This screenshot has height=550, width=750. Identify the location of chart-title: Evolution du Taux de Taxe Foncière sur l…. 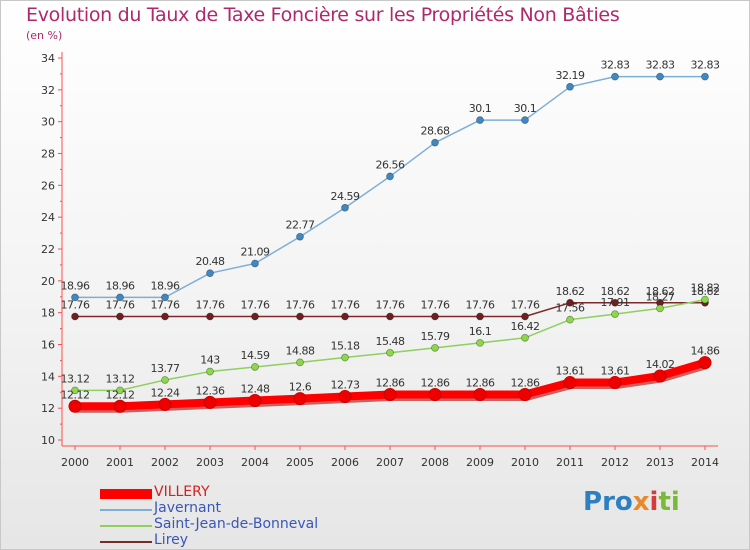
(323, 15).